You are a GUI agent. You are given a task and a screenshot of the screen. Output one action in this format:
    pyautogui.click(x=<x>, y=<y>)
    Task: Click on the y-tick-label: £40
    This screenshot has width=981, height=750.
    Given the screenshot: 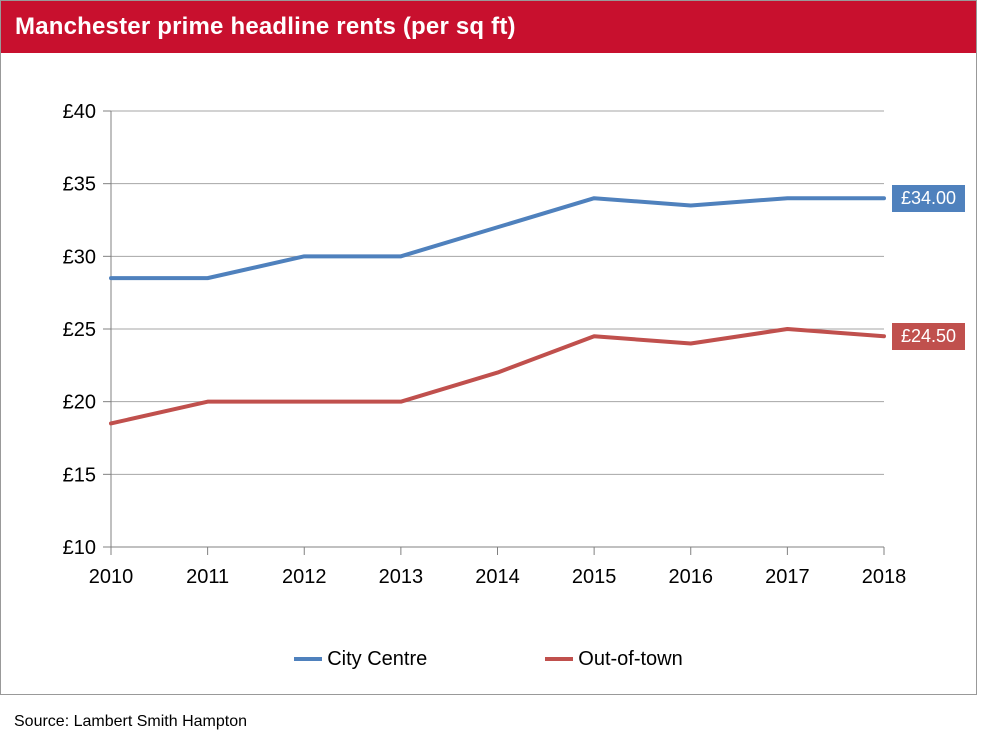 What is the action you would take?
    pyautogui.click(x=79, y=112)
    